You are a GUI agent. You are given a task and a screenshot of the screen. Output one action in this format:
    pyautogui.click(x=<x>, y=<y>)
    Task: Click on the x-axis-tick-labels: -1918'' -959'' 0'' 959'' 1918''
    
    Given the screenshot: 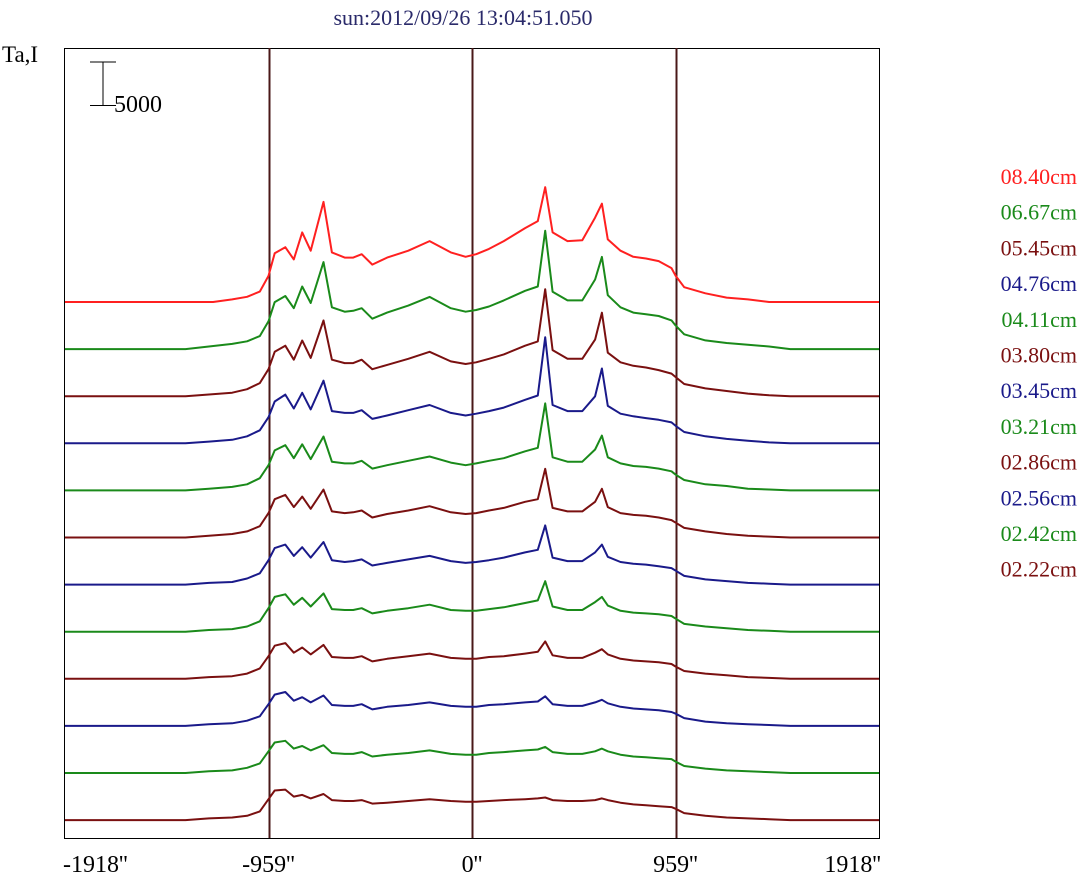 What is the action you would take?
    pyautogui.click(x=472, y=865)
    